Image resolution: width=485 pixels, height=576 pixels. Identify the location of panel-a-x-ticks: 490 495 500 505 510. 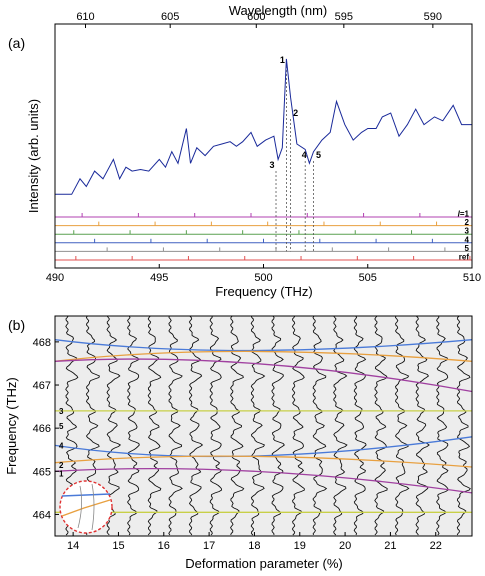
(263, 274).